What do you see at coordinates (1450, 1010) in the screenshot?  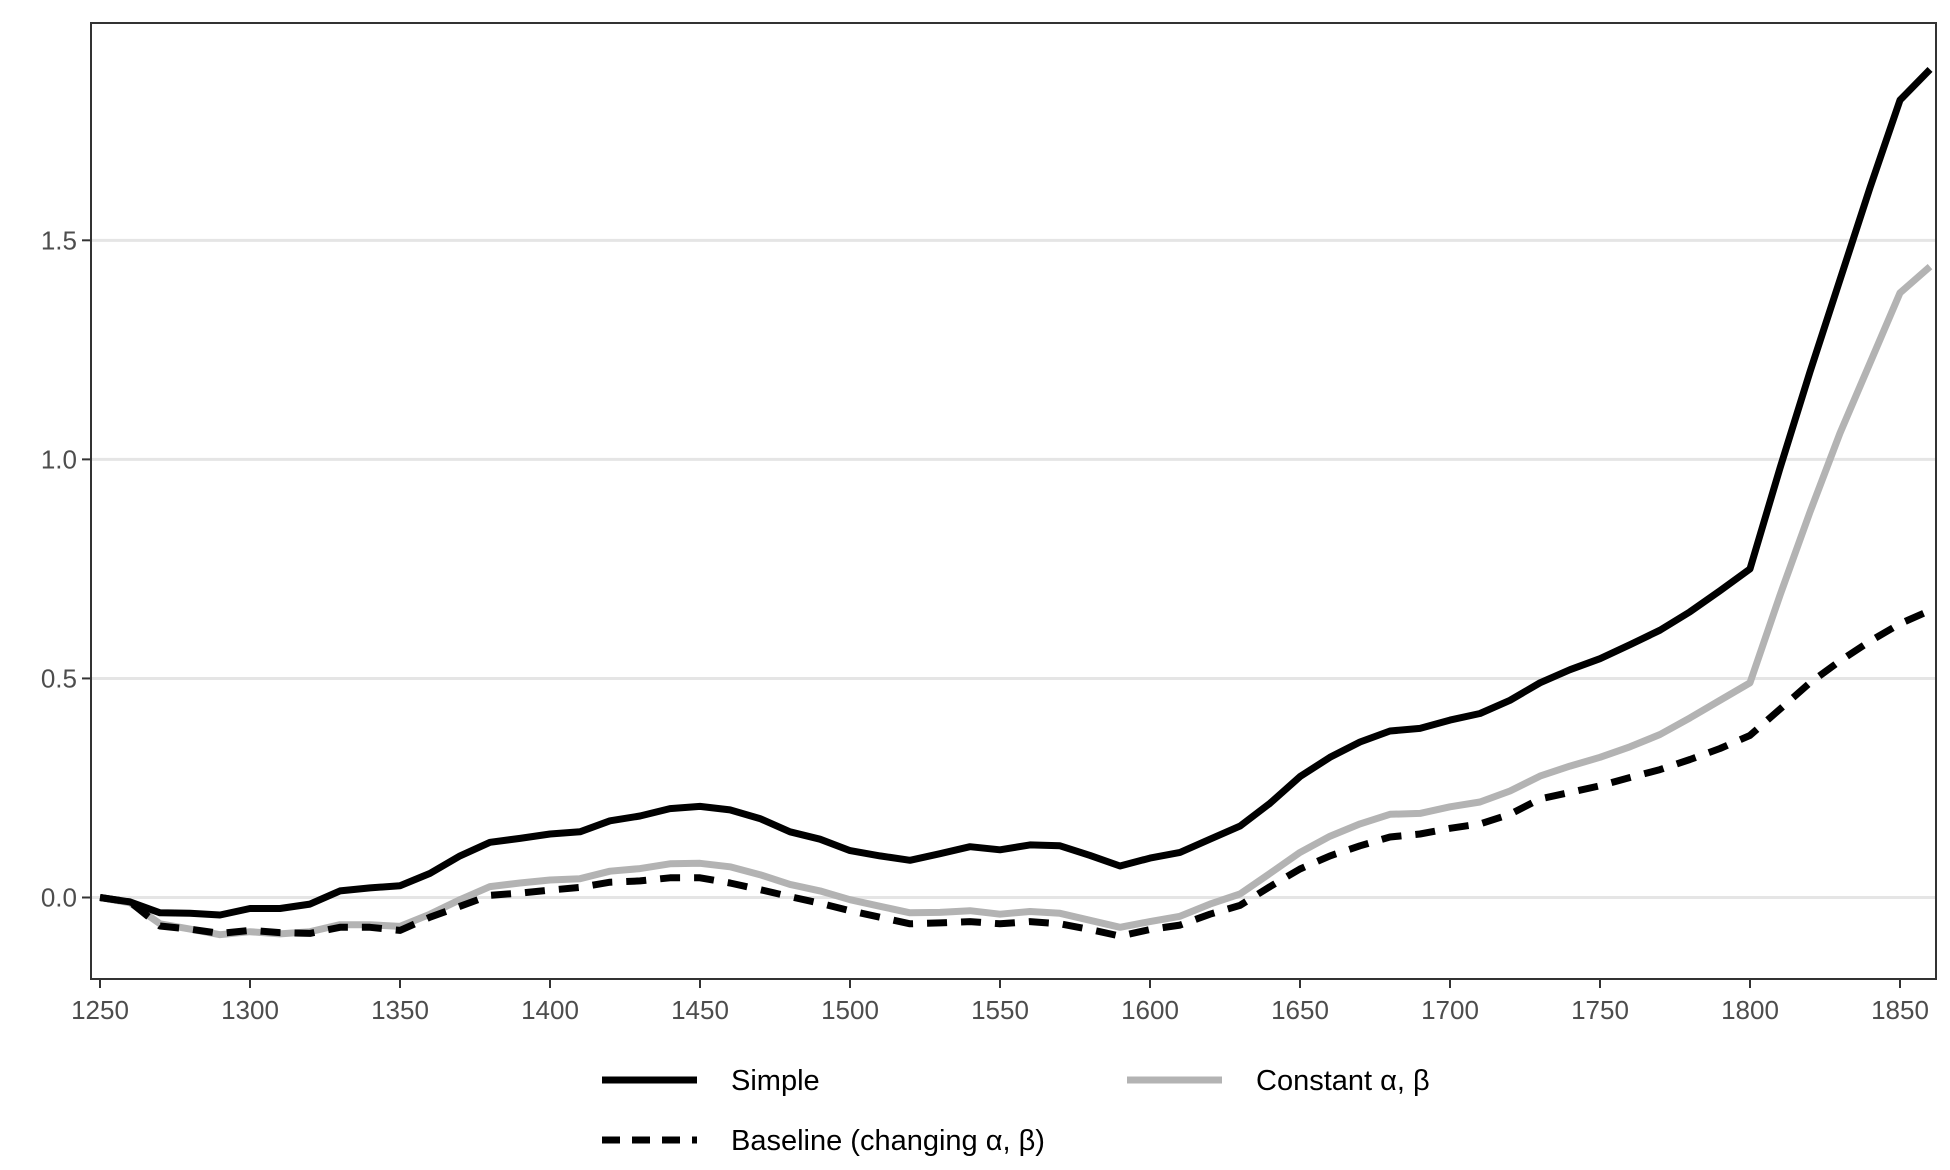 I see `x-tick-label: 1700` at bounding box center [1450, 1010].